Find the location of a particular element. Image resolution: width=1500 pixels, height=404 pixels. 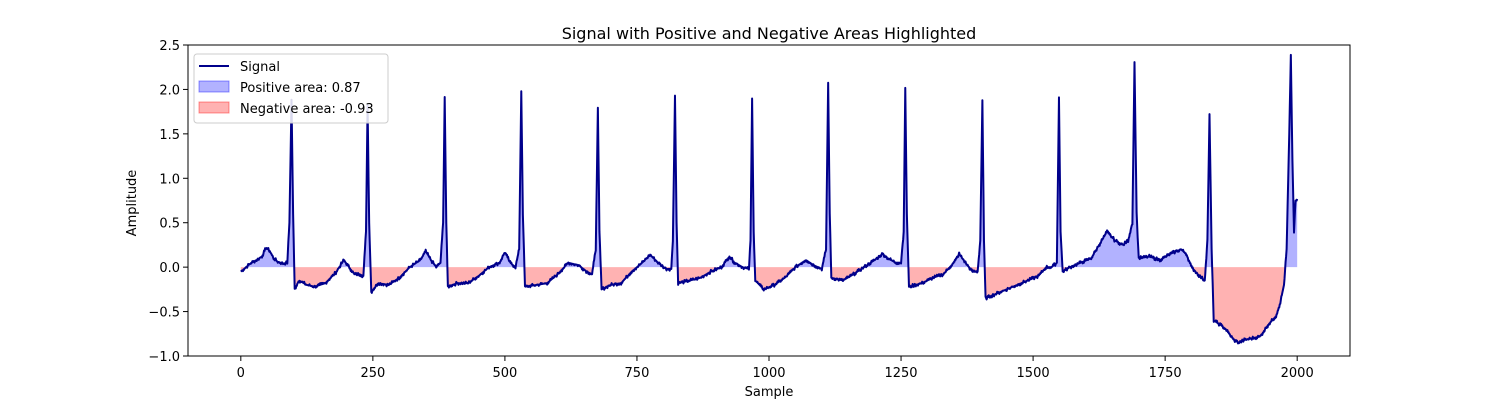

legend-negative-swatch is located at coordinates (214, 107).